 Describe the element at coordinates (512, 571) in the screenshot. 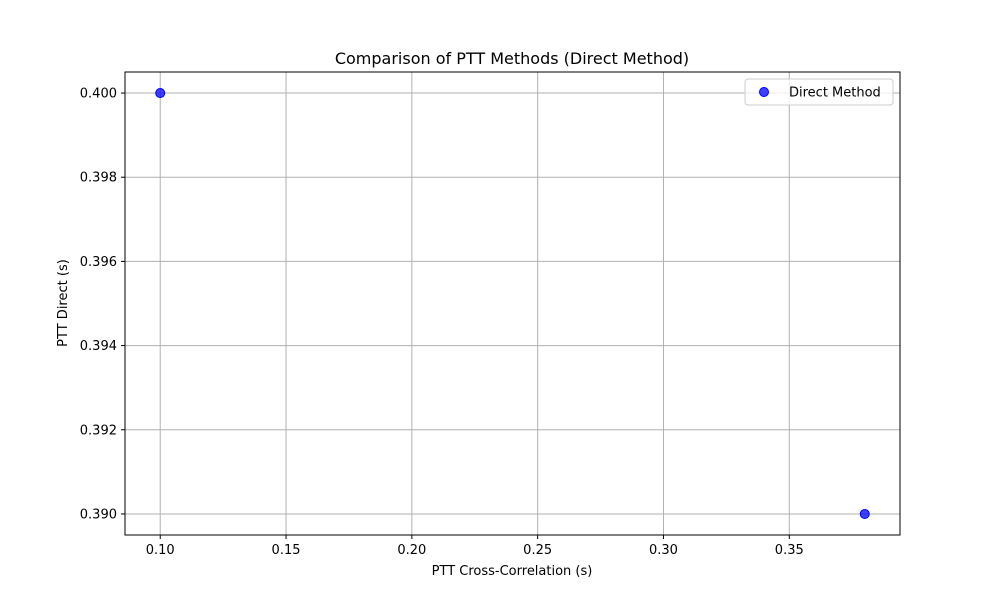

I see `x-axis-label: PTT Cross-Correlation (s)` at that location.